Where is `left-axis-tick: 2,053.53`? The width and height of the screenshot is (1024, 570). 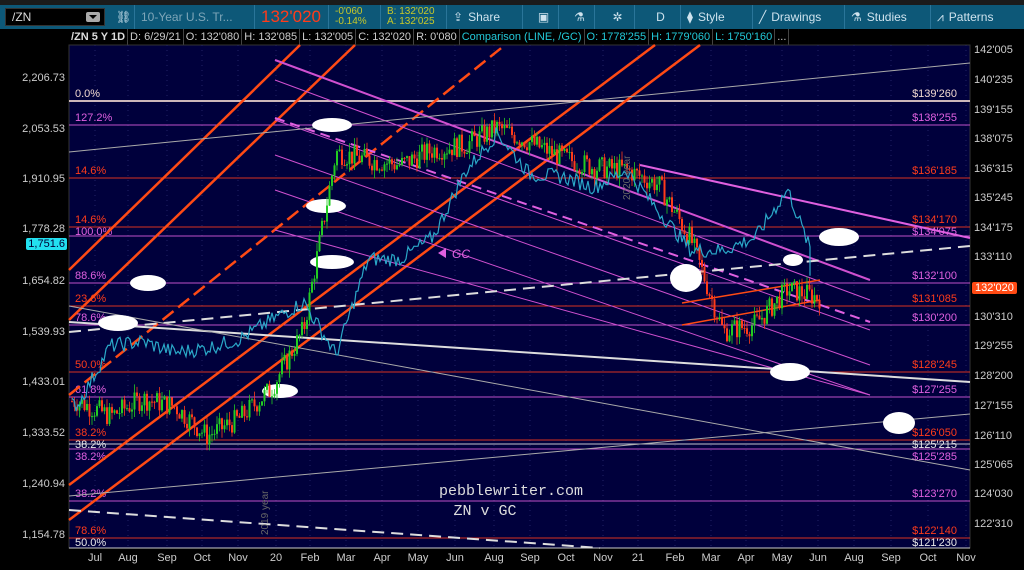 left-axis-tick: 2,053.53 is located at coordinates (43, 129).